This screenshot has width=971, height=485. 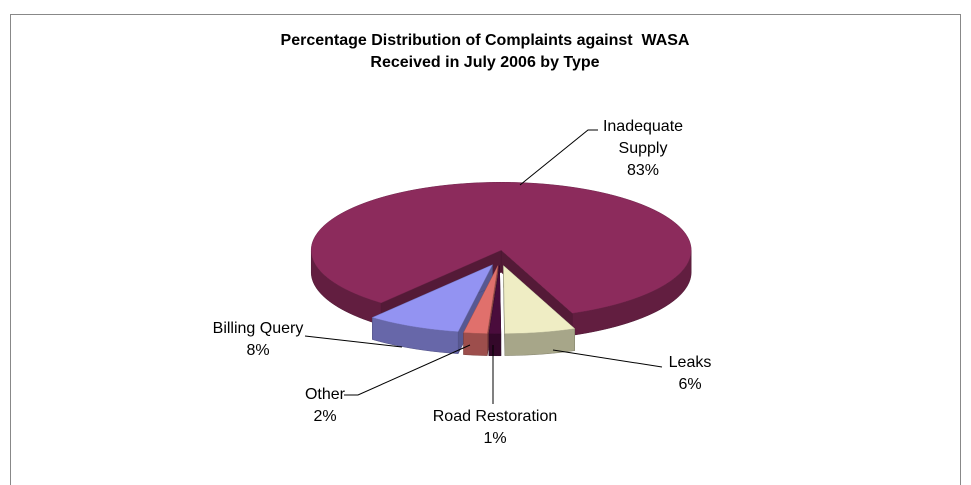 I want to click on slice-label: Other 2%, so click(x=325, y=406).